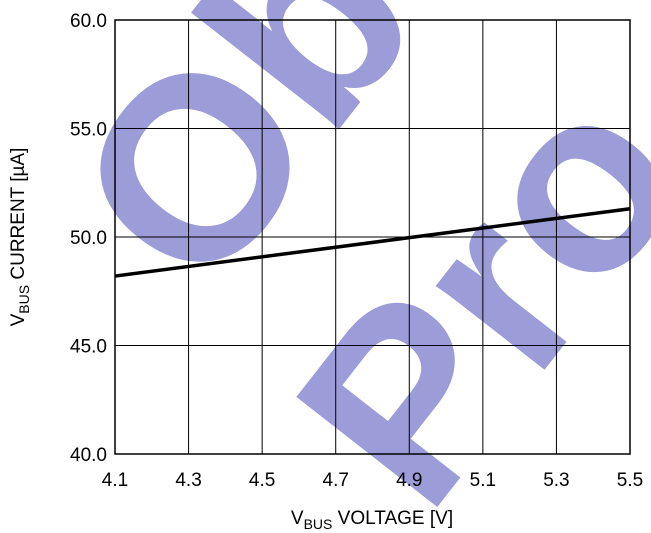 The width and height of the screenshot is (651, 533). I want to click on y-label-main: V, so click(18, 319).